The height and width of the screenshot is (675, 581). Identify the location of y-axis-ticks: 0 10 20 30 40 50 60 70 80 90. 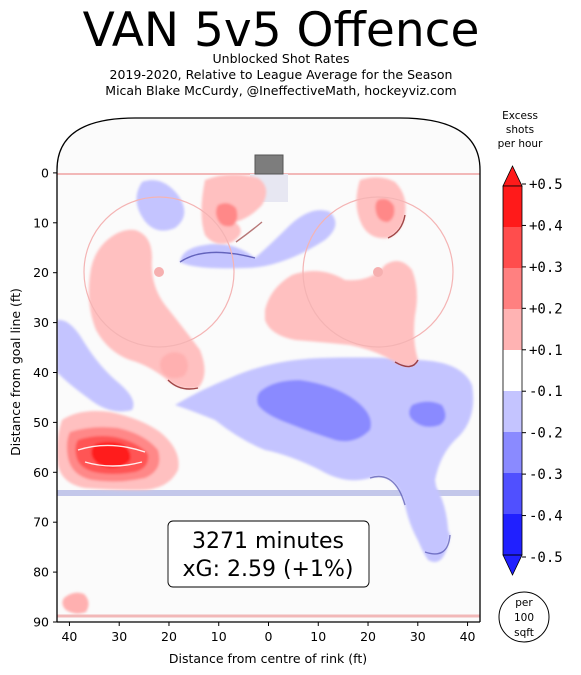
(45, 397).